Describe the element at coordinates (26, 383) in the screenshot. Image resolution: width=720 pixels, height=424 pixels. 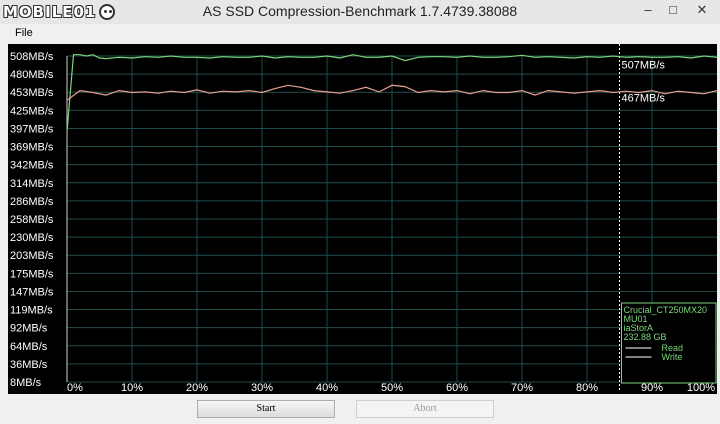
I see `y-tick-label: 8MB/s` at that location.